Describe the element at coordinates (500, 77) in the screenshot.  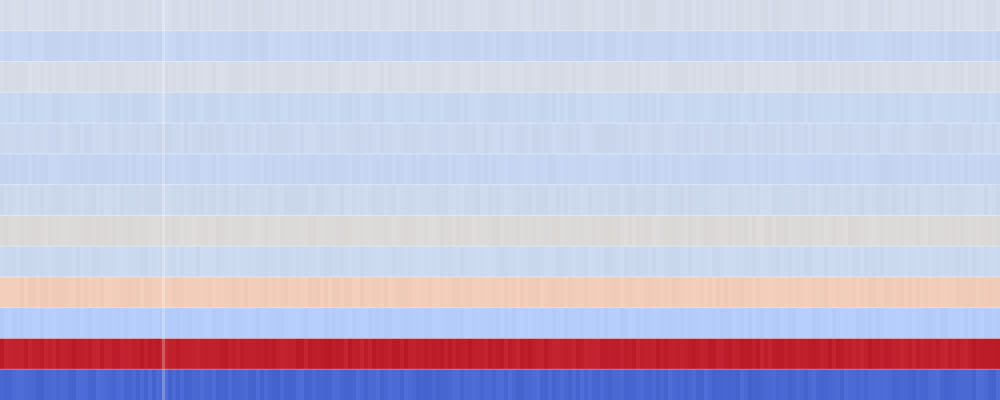
I see `heatmap-row` at that location.